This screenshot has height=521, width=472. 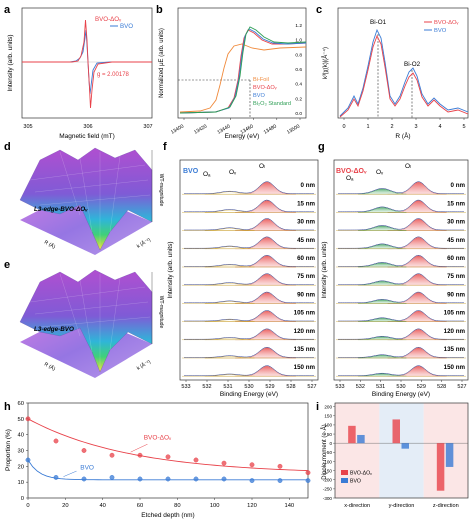 I want to click on tick-a-x-2: 307, so click(x=147, y=127).